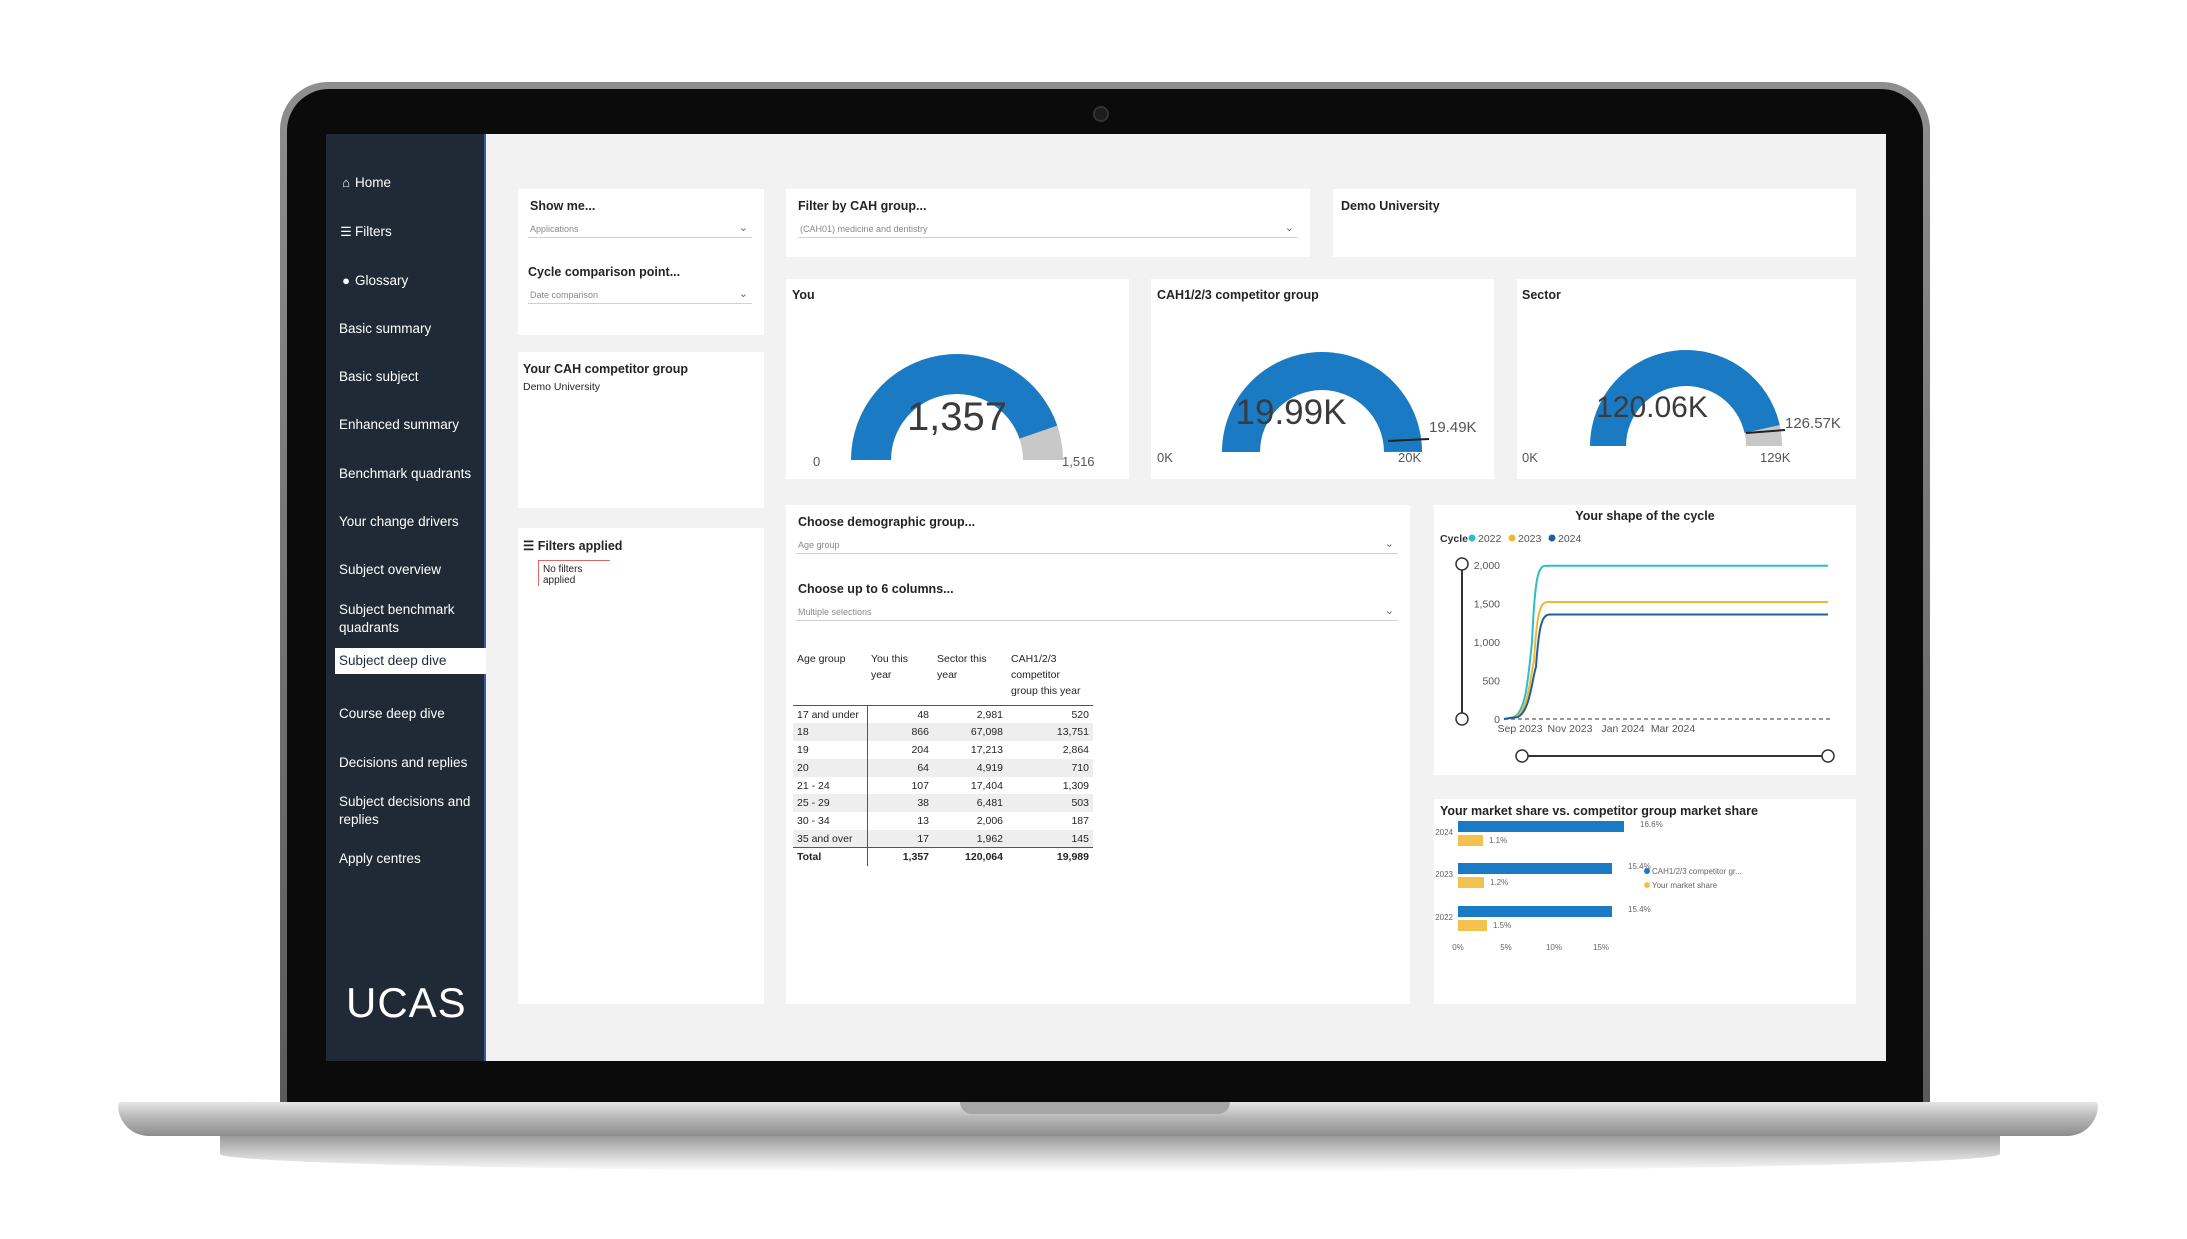 Image resolution: width=2187 pixels, height=1239 pixels. I want to click on table-cell: 145, so click(1050, 839).